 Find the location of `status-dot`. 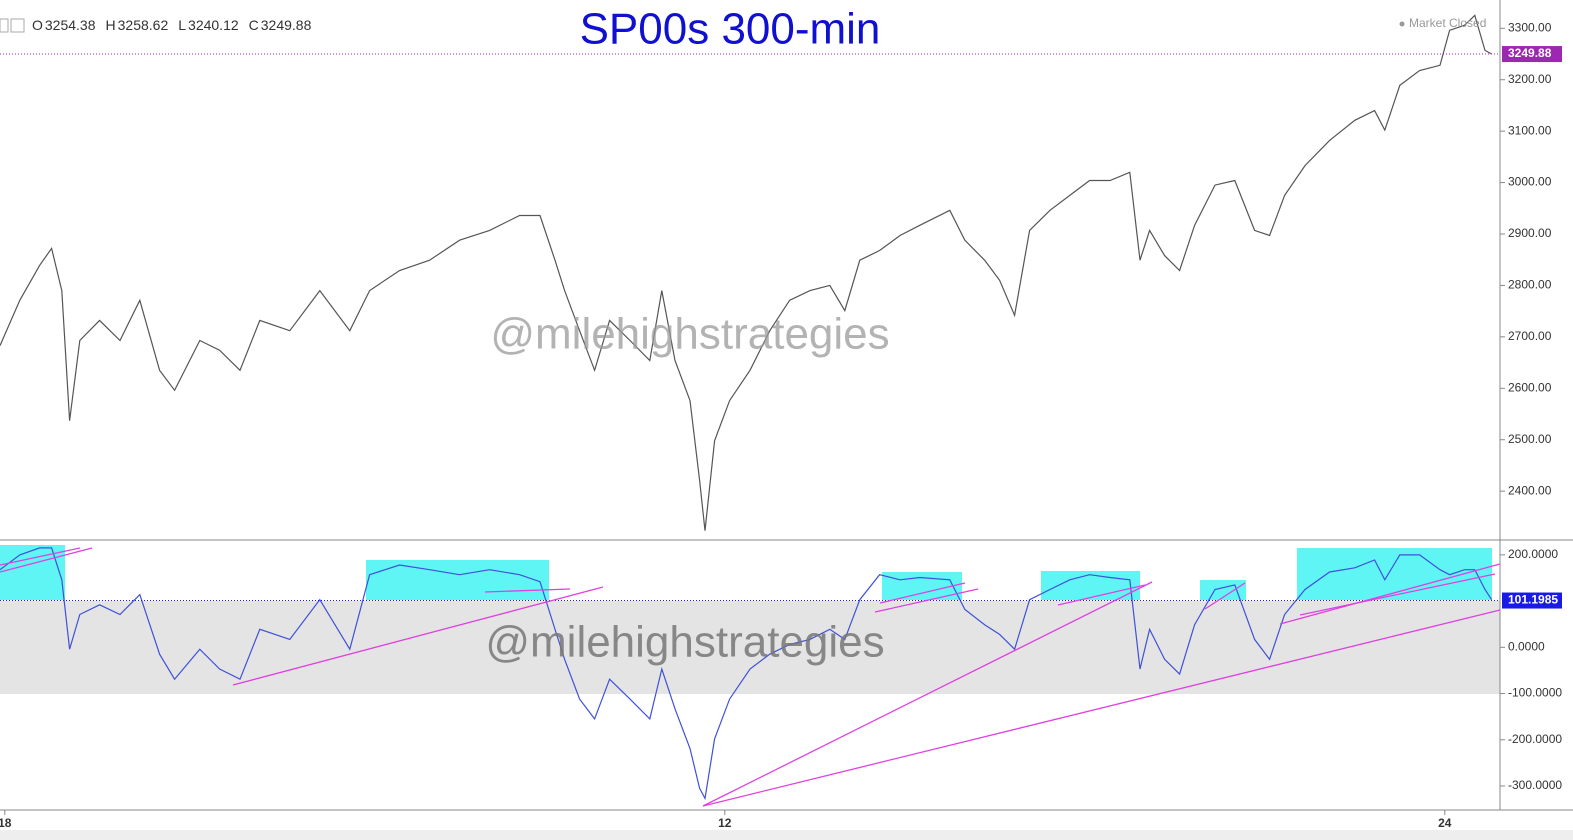

status-dot is located at coordinates (1402, 24).